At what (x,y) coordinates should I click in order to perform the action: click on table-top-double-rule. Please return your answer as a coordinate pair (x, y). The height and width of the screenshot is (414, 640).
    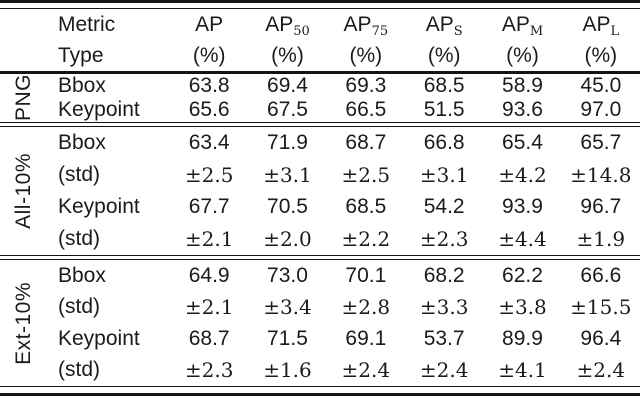
    Looking at the image, I should click on (320, 4).